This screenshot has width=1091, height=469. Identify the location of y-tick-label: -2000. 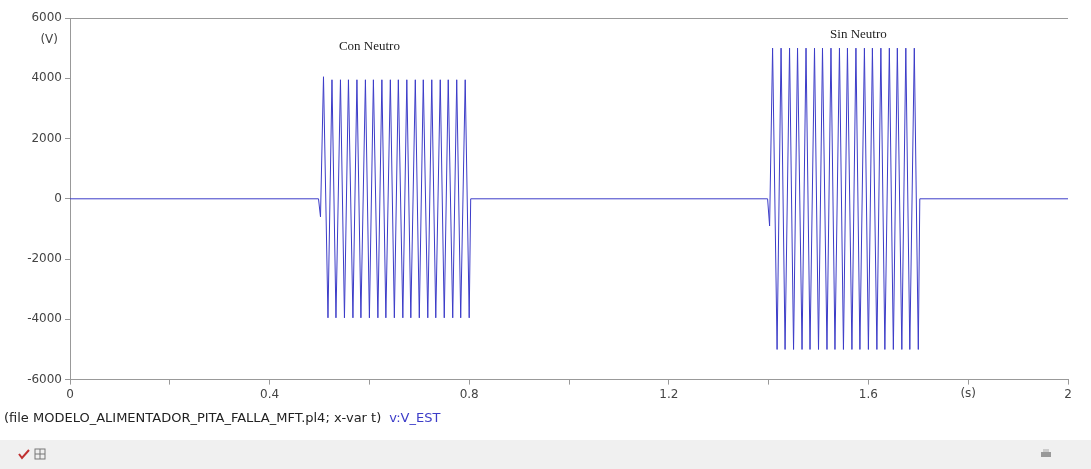
(44, 258).